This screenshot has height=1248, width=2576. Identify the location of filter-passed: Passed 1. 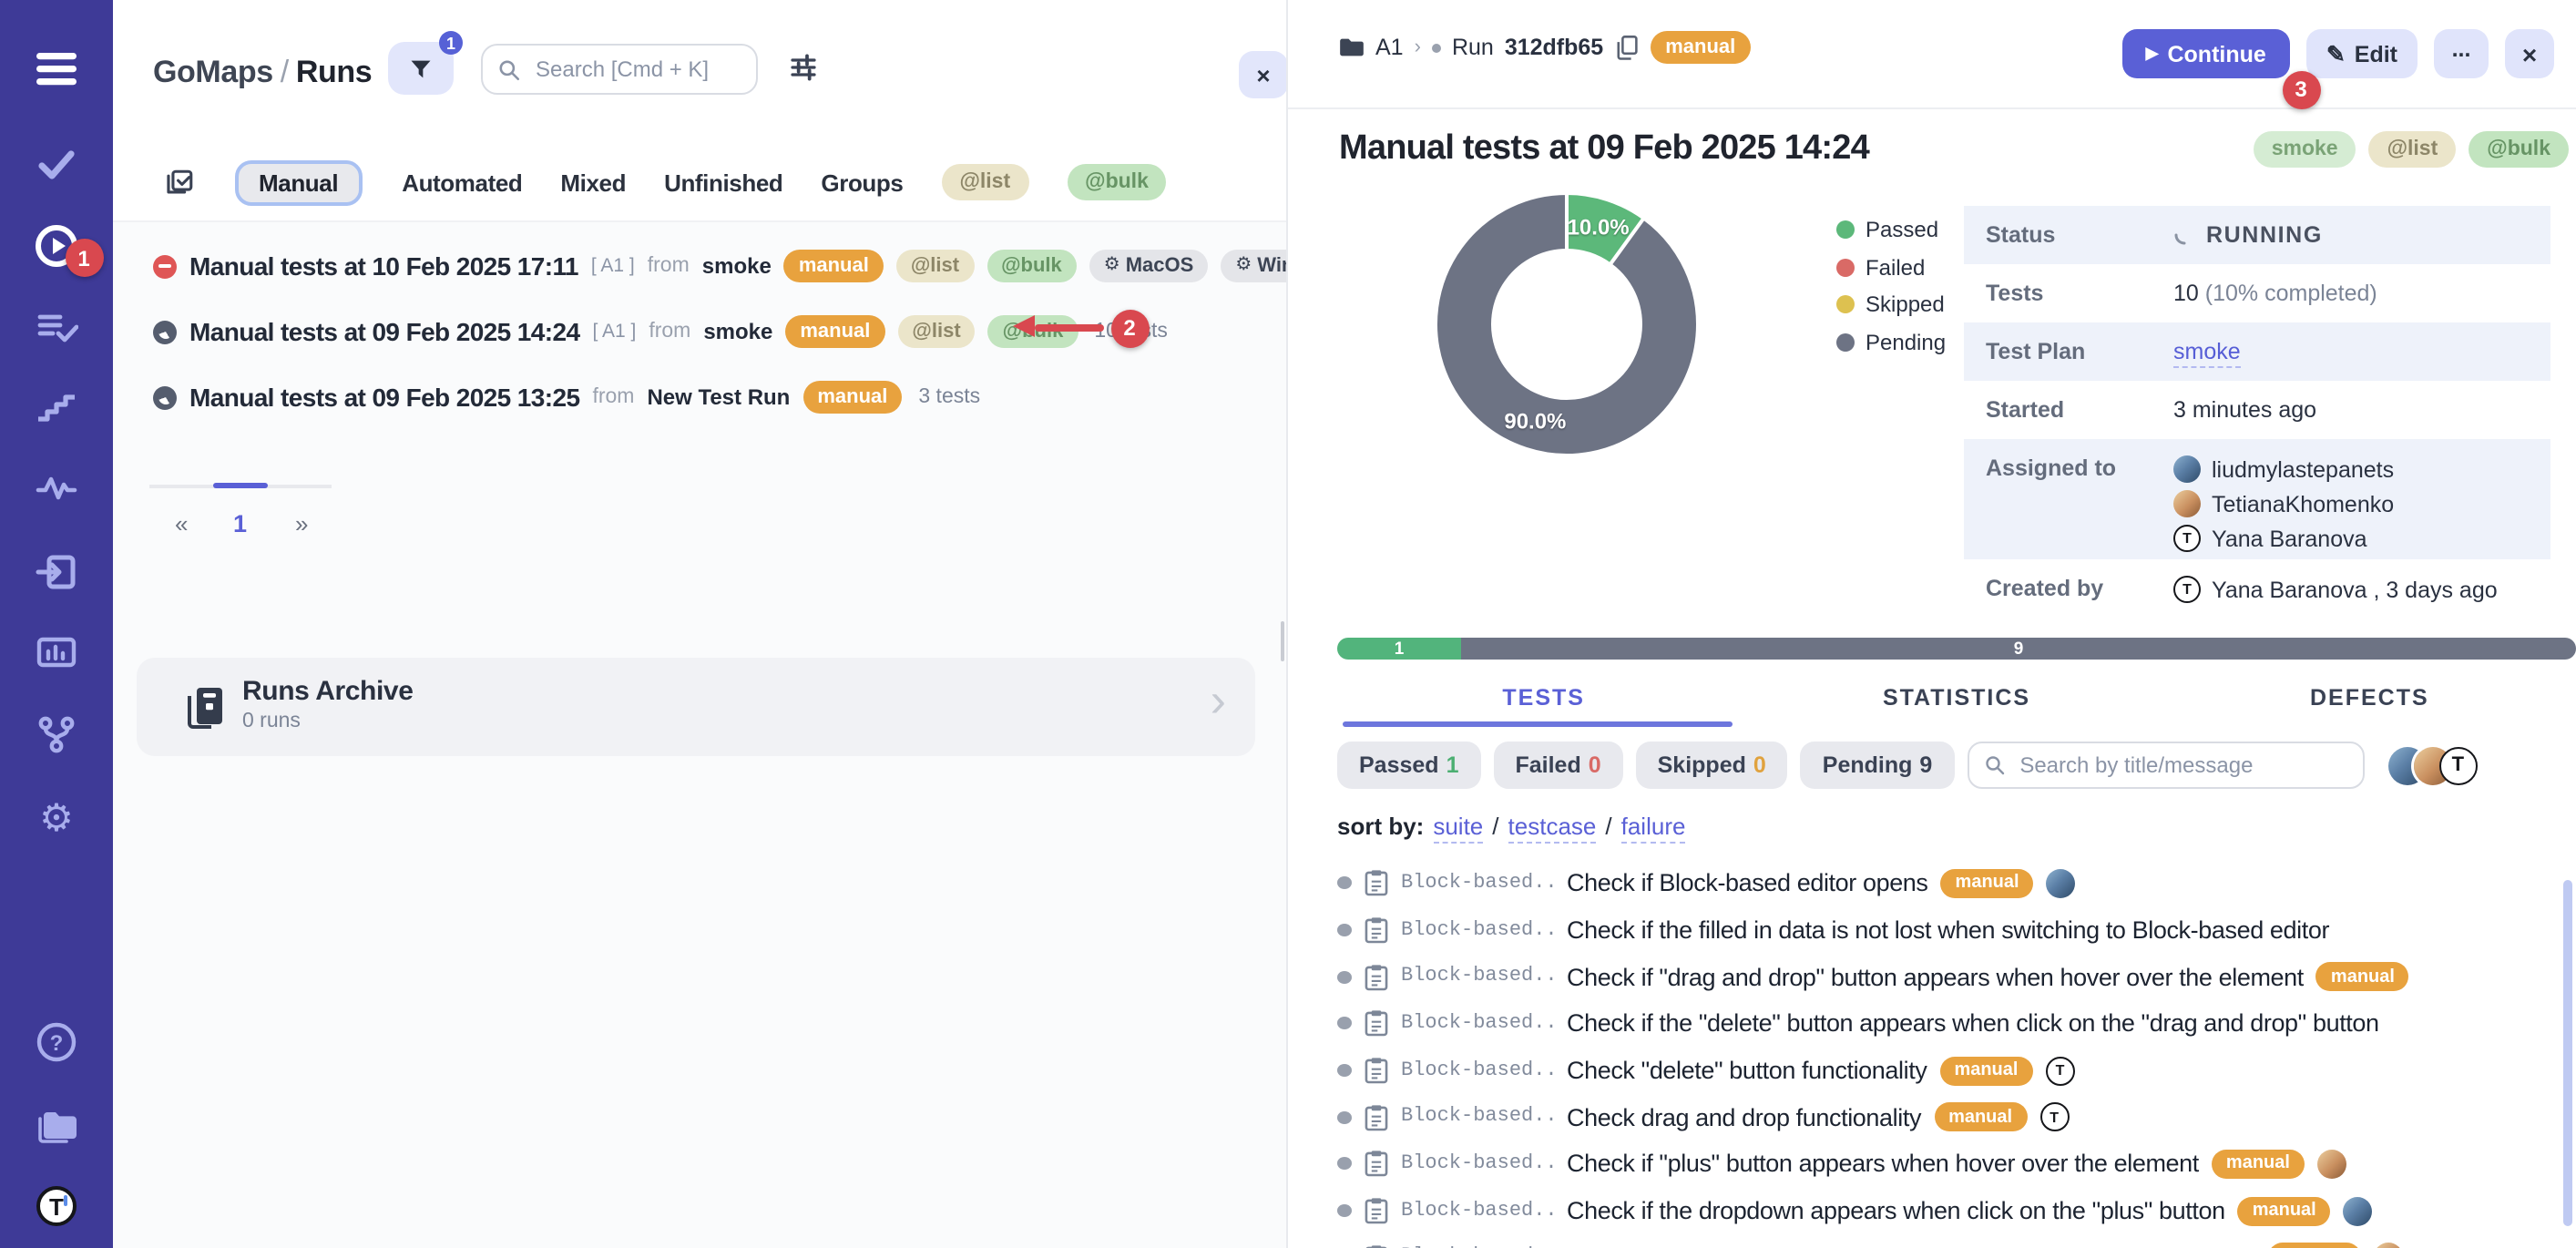
(1409, 765).